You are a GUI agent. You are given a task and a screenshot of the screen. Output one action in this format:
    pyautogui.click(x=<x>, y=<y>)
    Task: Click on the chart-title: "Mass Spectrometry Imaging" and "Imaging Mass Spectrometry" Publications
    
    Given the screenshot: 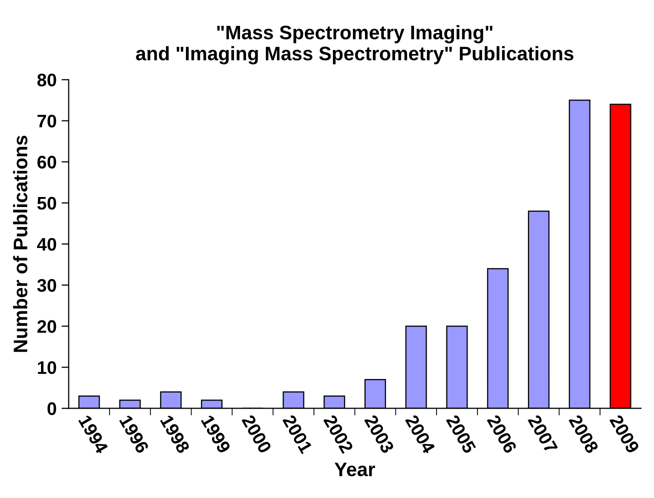 What is the action you would take?
    pyautogui.click(x=355, y=44)
    